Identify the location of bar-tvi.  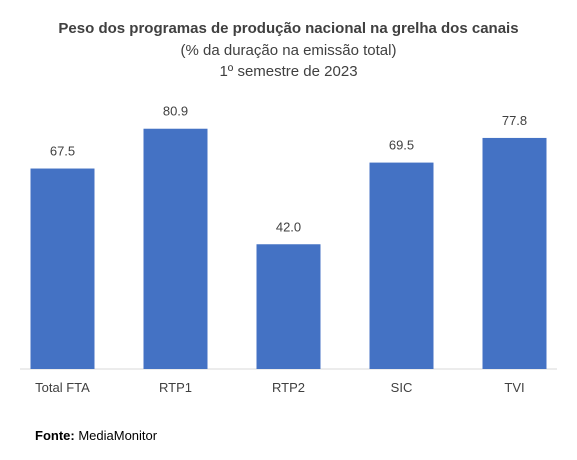
(514, 253).